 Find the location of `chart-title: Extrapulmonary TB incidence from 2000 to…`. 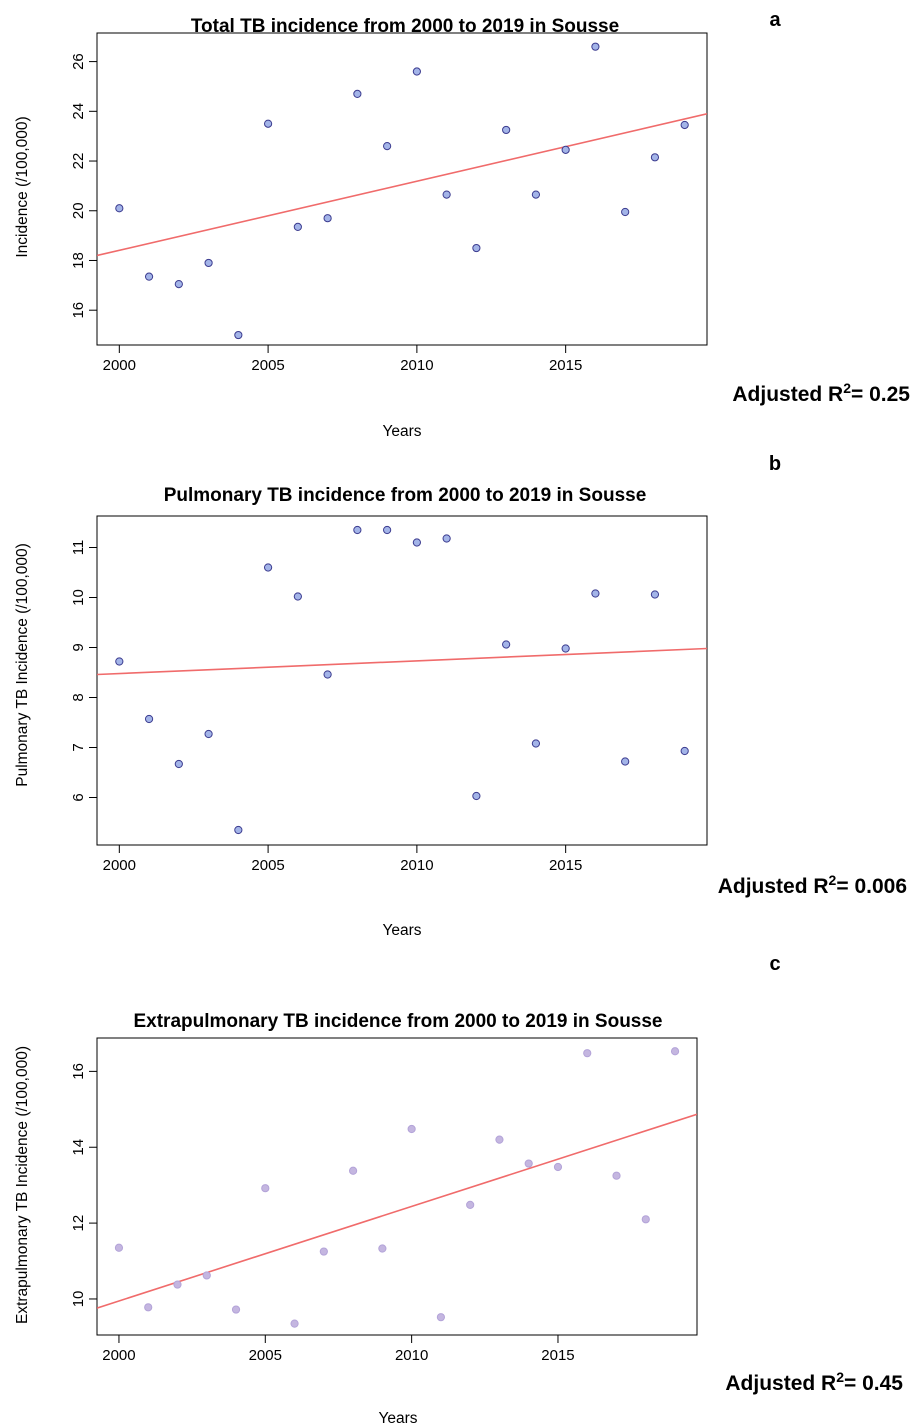

chart-title: Extrapulmonary TB incidence from 2000 to… is located at coordinates (397, 1021).